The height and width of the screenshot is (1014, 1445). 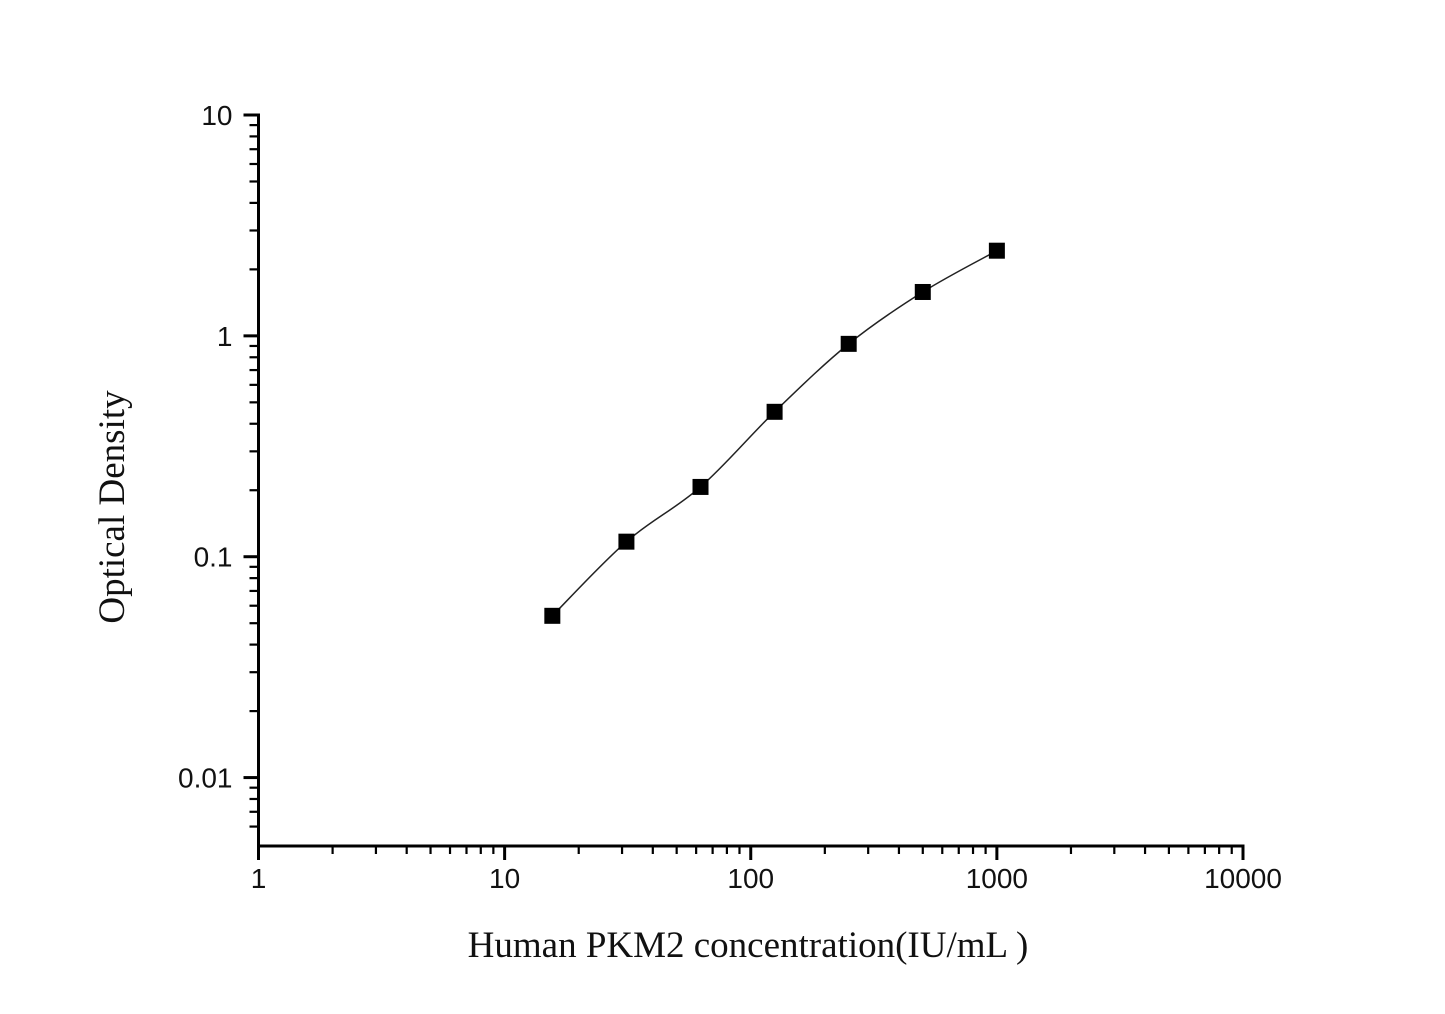 I want to click on x-tick-label: 1000, so click(x=997, y=878).